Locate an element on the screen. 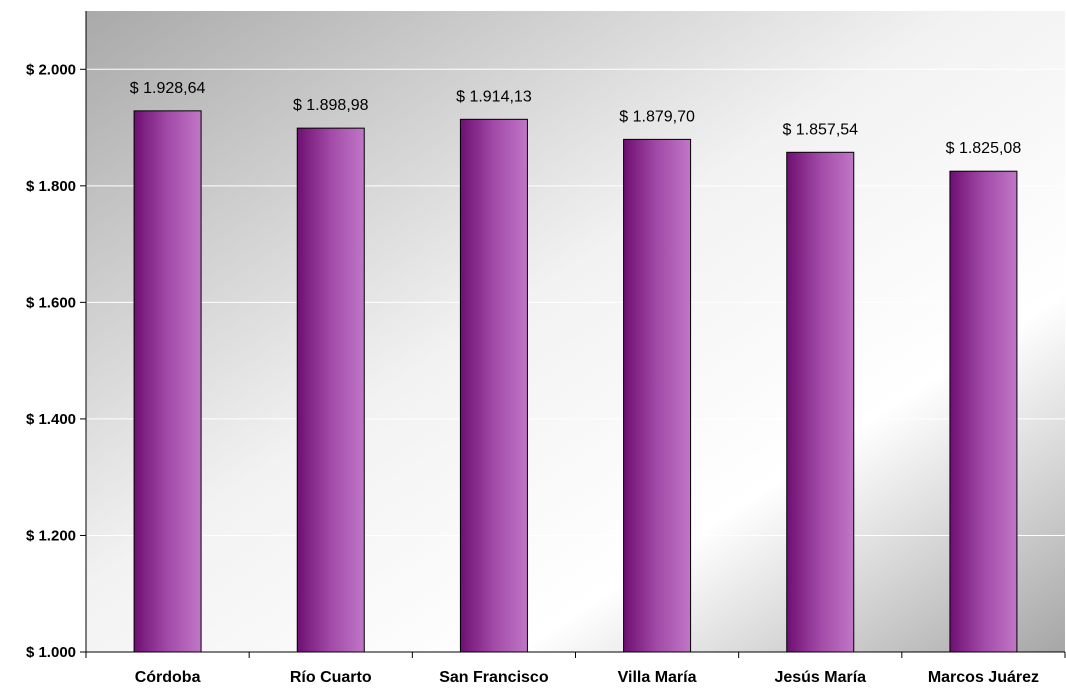 This screenshot has height=689, width=1066. data-label: $ 1.914,13 is located at coordinates (494, 96).